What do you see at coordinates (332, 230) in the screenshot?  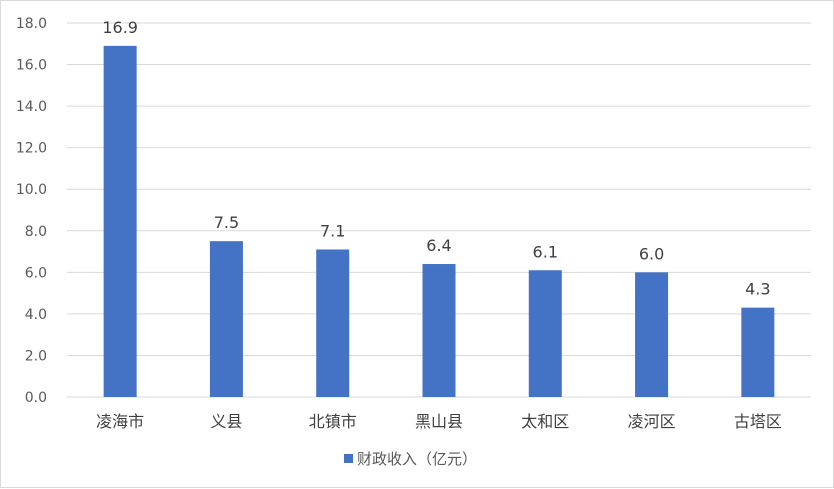 I see `data-label: 7.1` at bounding box center [332, 230].